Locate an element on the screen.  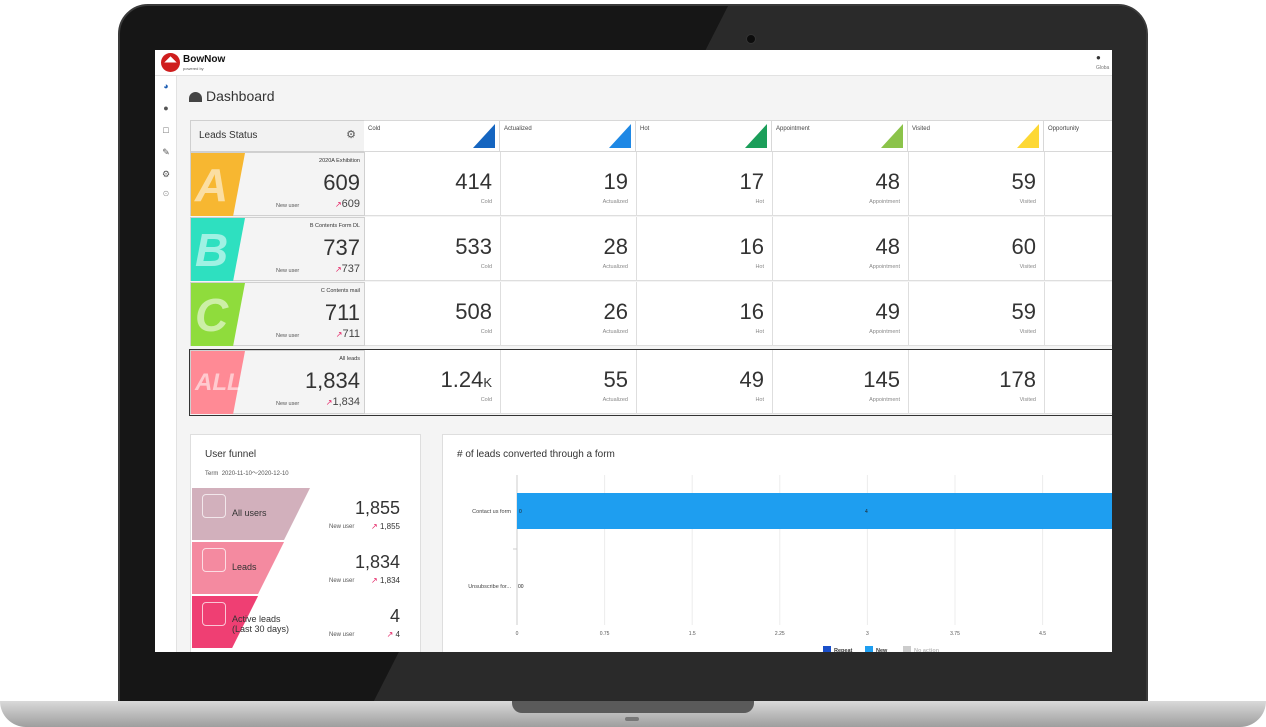
status-count: 414 is located at coordinates (473, 182).